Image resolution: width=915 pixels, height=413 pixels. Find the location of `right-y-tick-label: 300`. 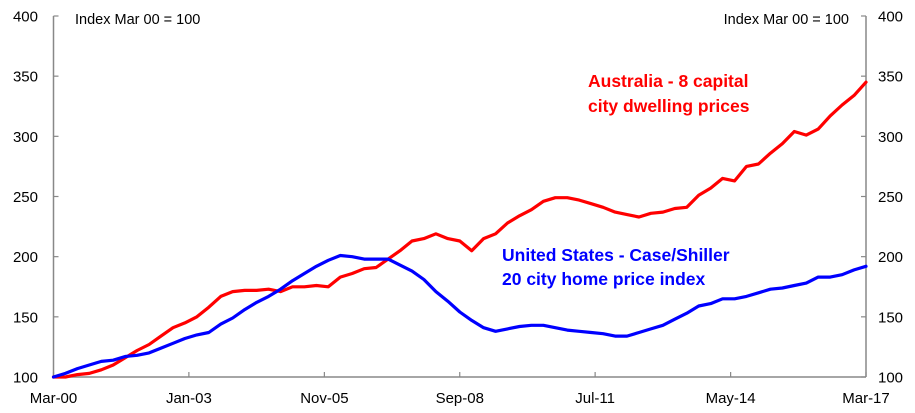

right-y-tick-label: 300 is located at coordinates (890, 137).